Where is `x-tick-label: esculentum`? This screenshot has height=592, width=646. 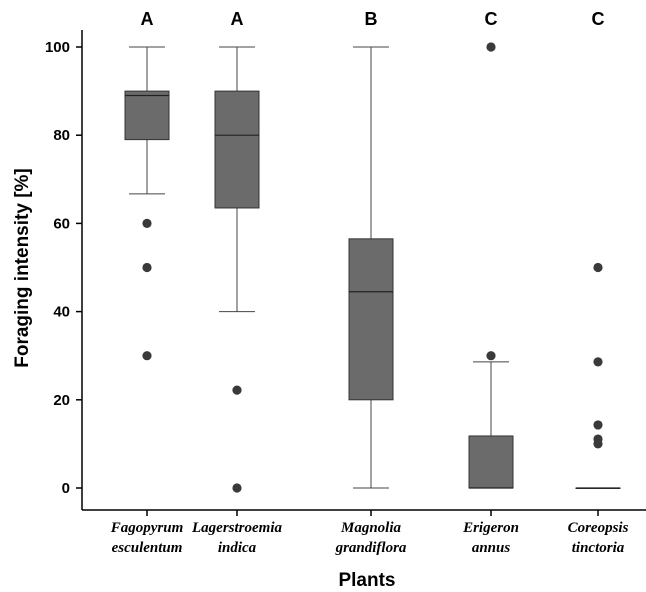
x-tick-label: esculentum is located at coordinates (147, 548).